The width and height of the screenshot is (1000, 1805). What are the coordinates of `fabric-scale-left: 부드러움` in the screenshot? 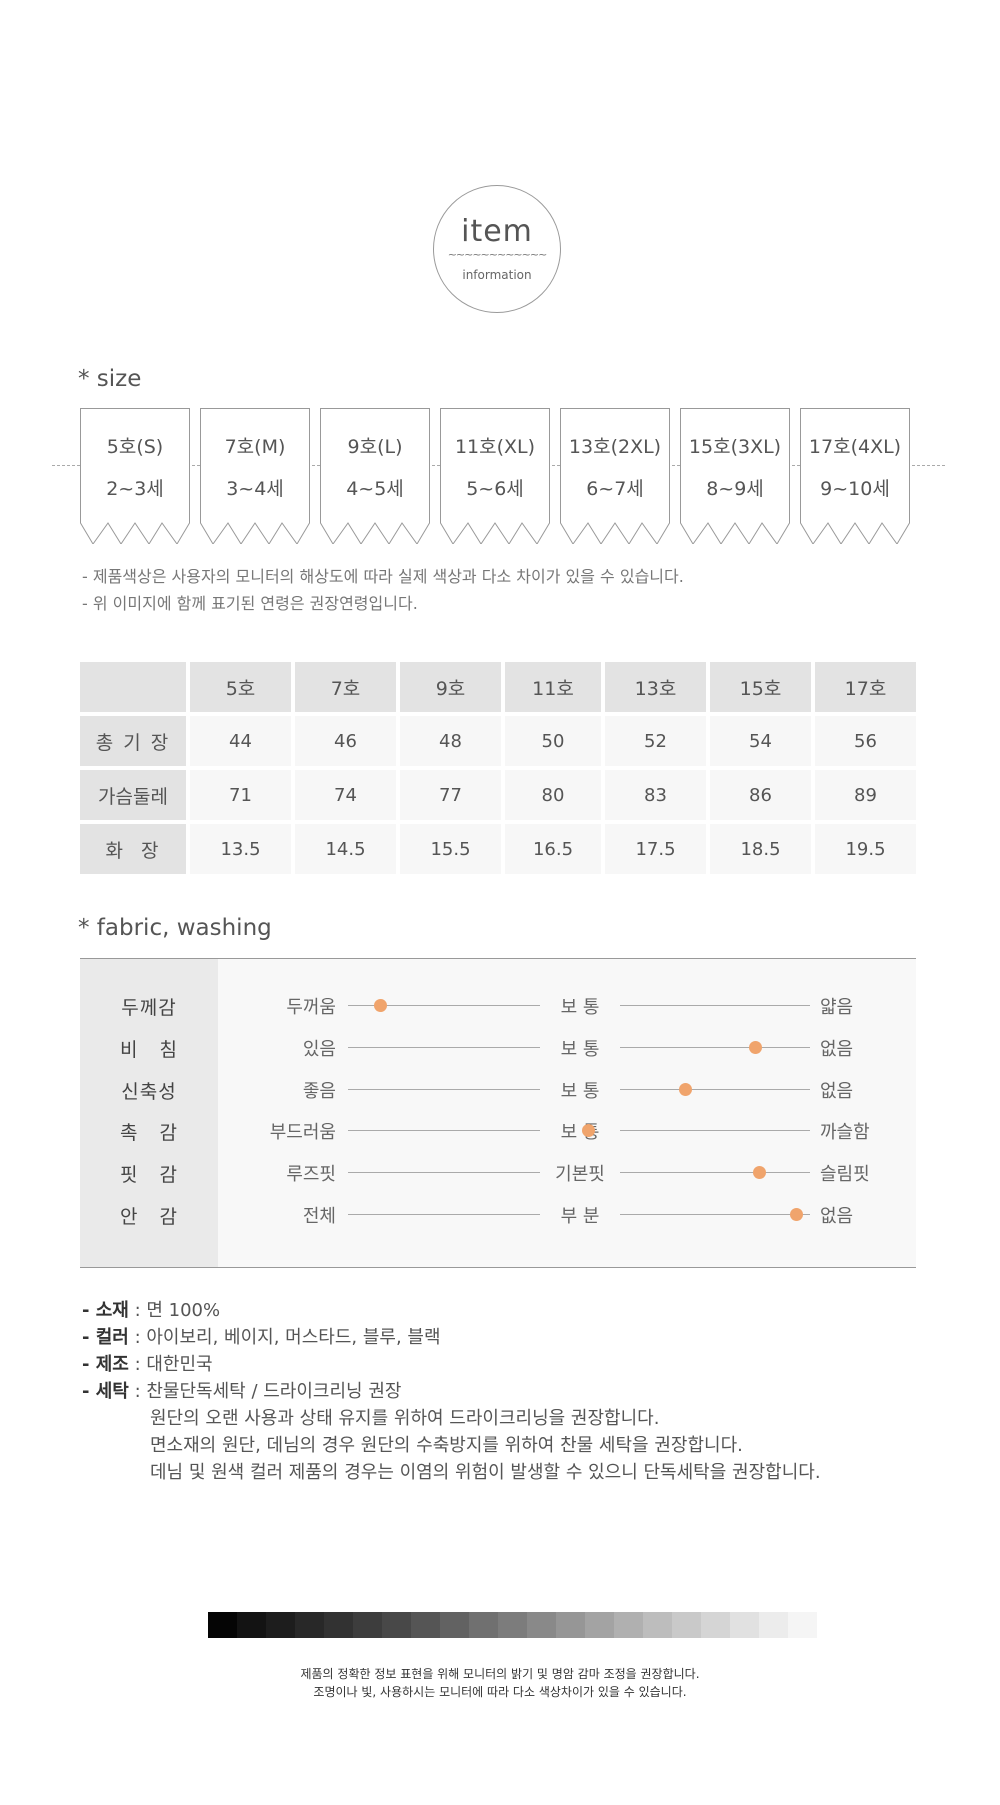 It's located at (302, 1132).